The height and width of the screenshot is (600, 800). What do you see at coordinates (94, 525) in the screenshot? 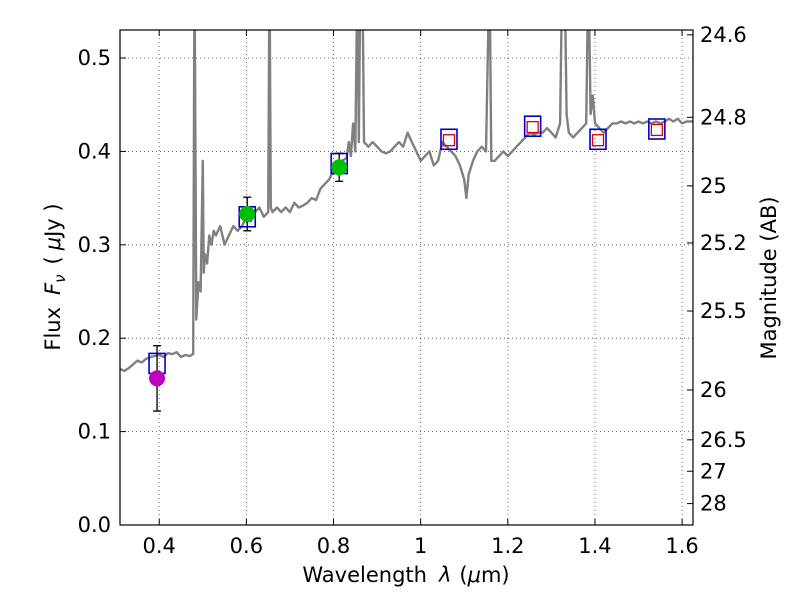
I see `y-tick-label: 0.0` at bounding box center [94, 525].